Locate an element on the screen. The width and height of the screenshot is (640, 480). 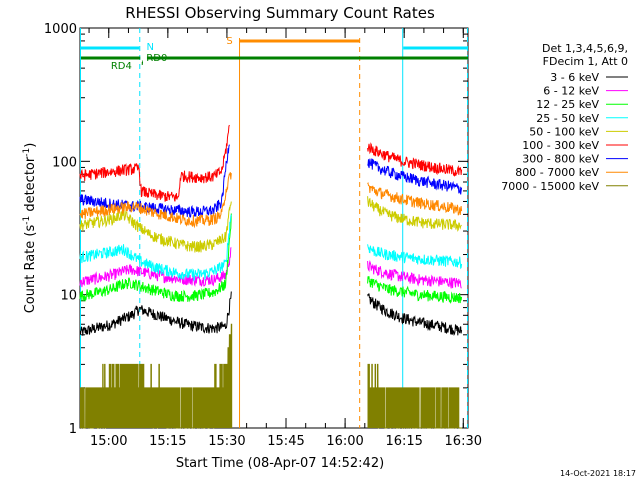
series-line-5-post-saa is located at coordinates (414, 214).